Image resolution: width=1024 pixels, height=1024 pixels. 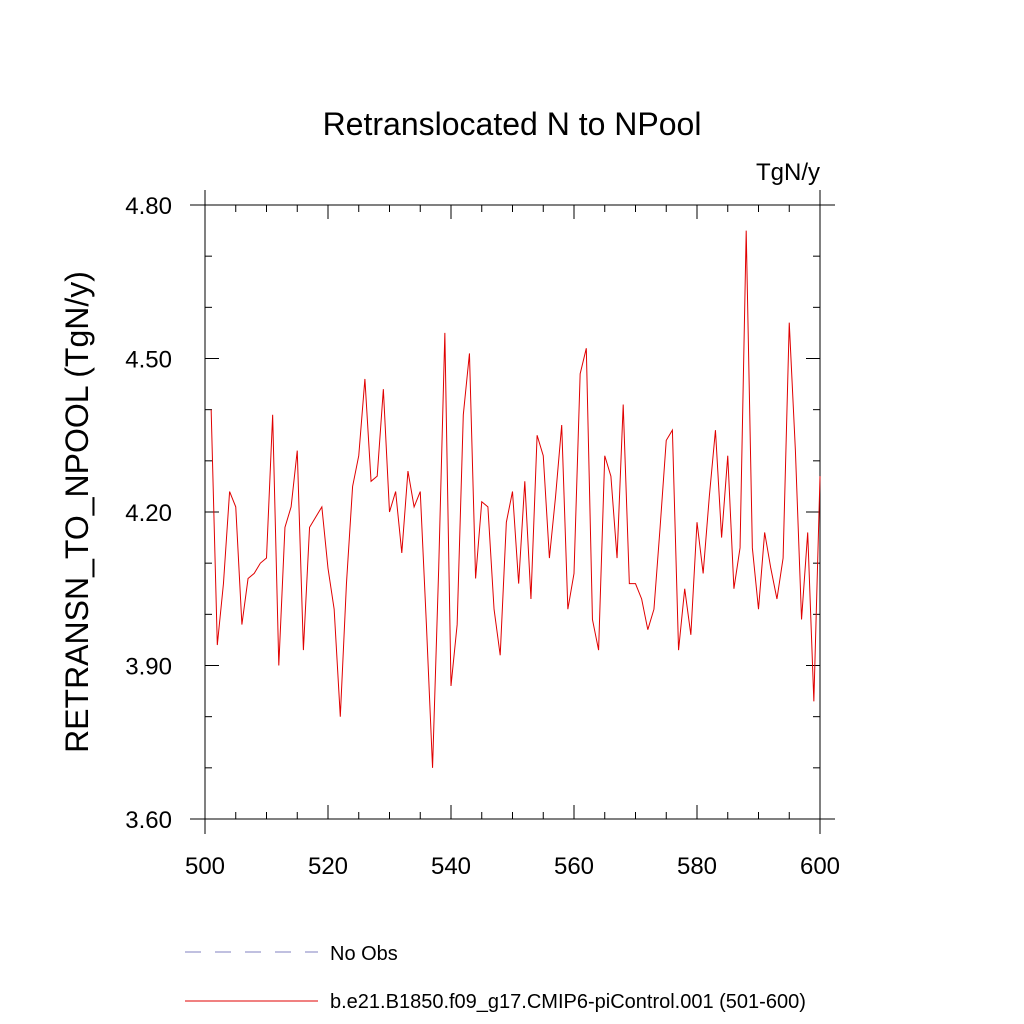 I want to click on y-tick-label: 3.60, so click(x=148, y=820).